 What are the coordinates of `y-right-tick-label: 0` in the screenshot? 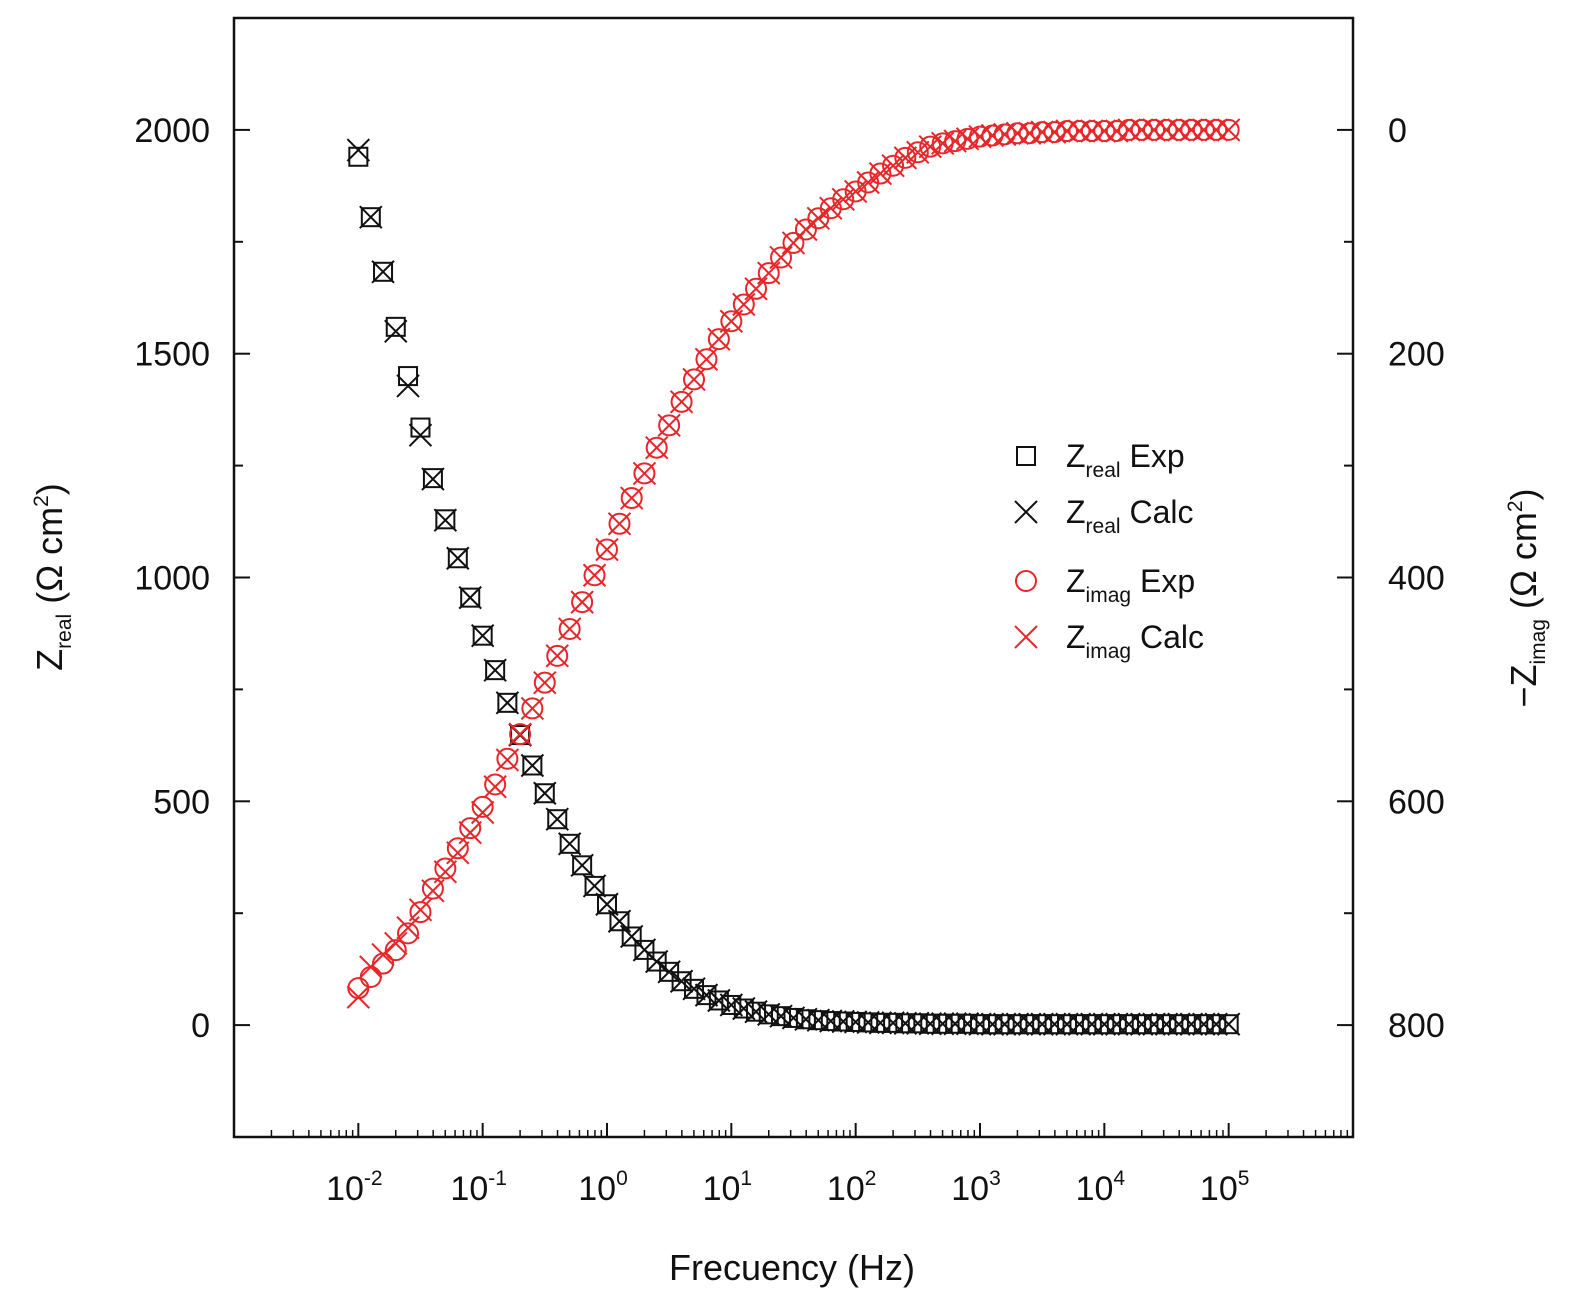 It's located at (1397, 131).